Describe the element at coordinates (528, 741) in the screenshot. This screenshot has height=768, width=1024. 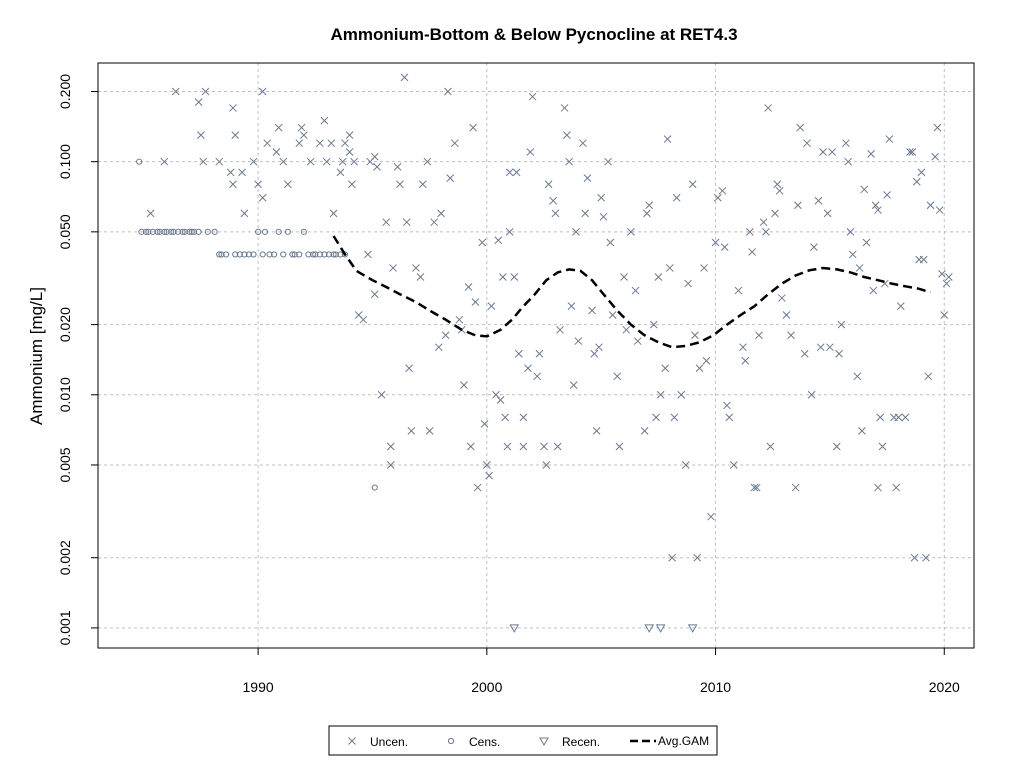
I see `legend-items: Uncen. Cens. Recen. Avg.GAM` at that location.